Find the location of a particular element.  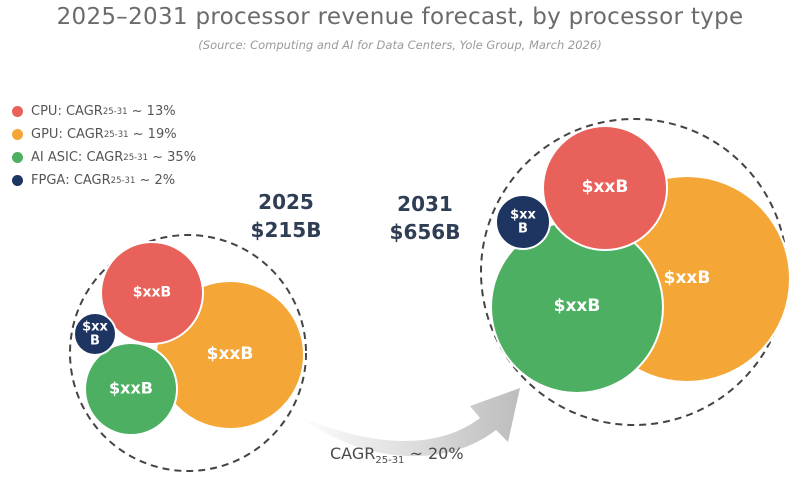

bubble-fpga-2025 is located at coordinates (95, 334).